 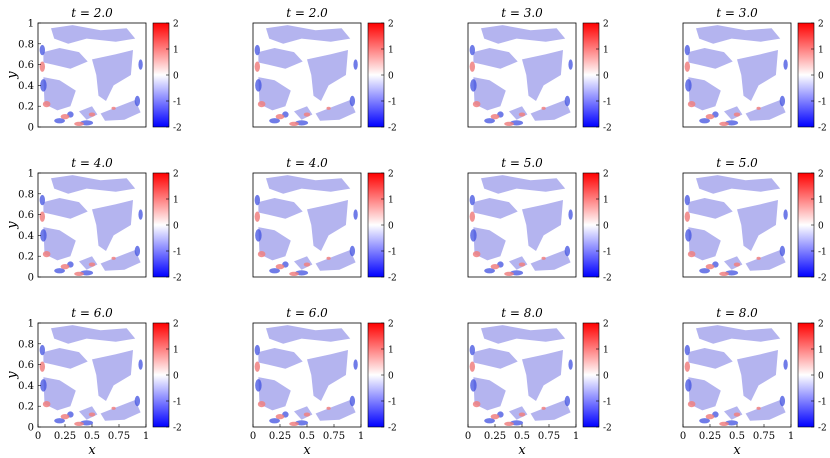 I want to click on x-tick-label: 0.25, so click(x=495, y=436).